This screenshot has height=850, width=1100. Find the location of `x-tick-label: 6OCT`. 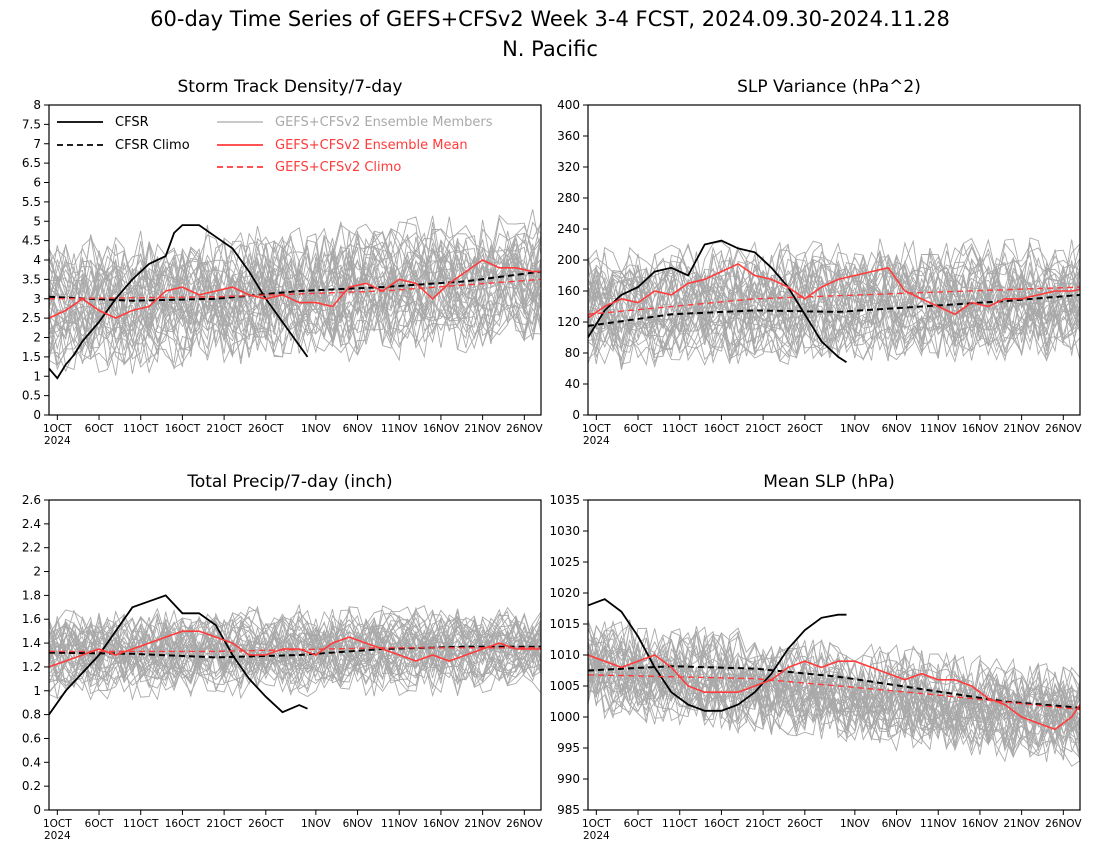

x-tick-label: 6OCT is located at coordinates (638, 429).